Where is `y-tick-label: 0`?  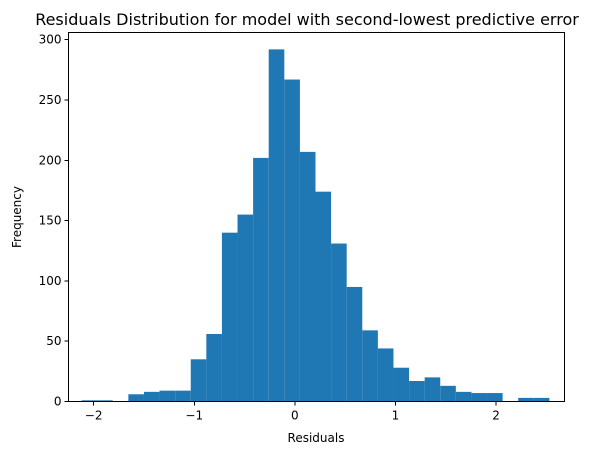 y-tick-label: 0 is located at coordinates (58, 402).